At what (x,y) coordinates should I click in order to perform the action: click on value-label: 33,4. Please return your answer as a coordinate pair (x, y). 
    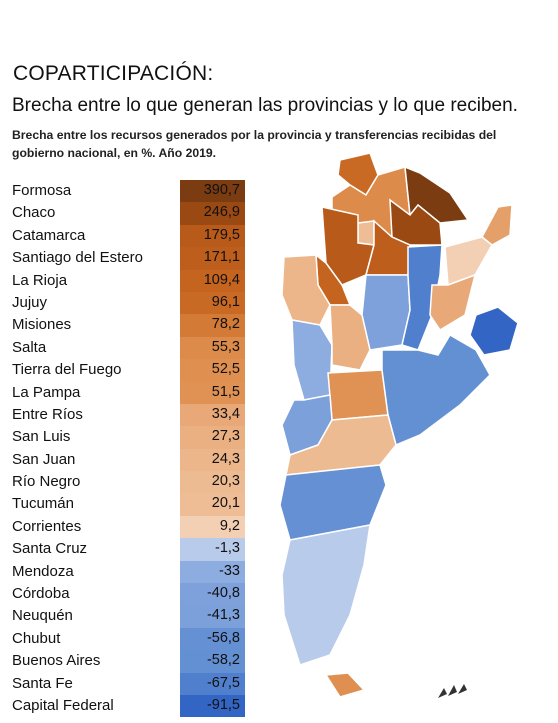
    Looking at the image, I should click on (225, 413).